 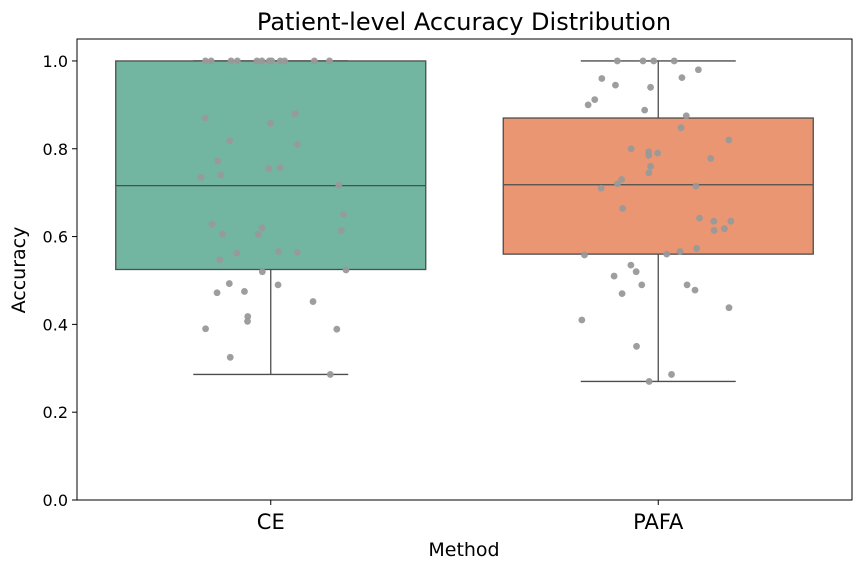 I want to click on y-tick-label: 0.6, so click(x=55, y=237).